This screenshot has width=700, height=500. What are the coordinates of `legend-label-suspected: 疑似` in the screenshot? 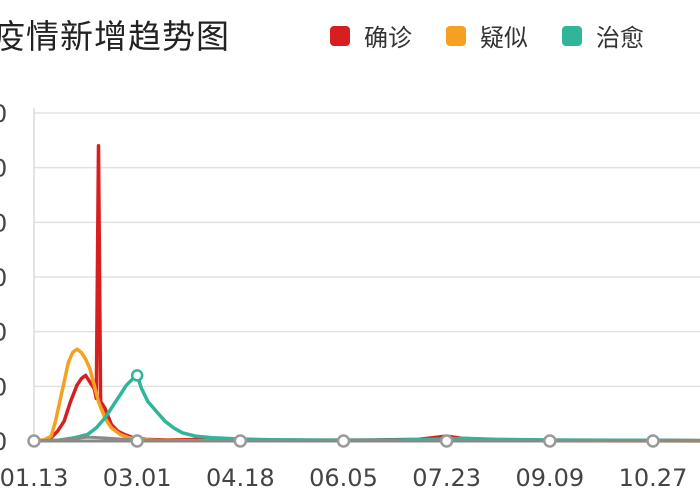 It's located at (504, 38).